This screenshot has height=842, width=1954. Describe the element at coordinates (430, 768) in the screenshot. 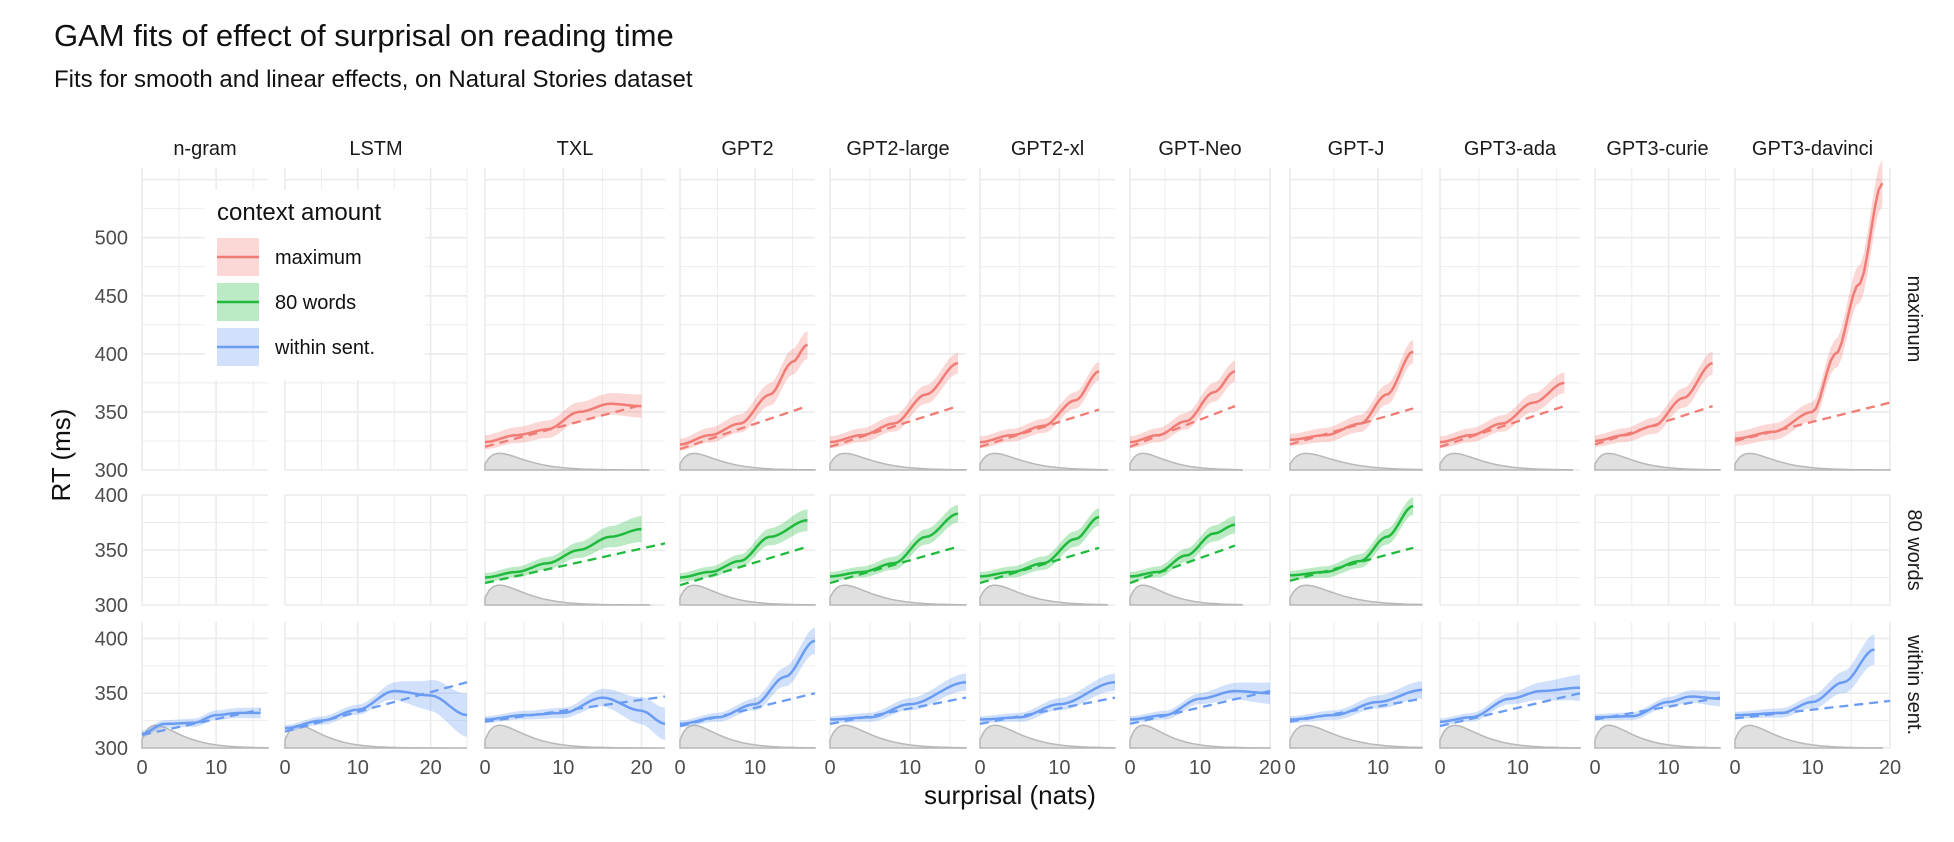

I see `x-tick-label: 20` at that location.